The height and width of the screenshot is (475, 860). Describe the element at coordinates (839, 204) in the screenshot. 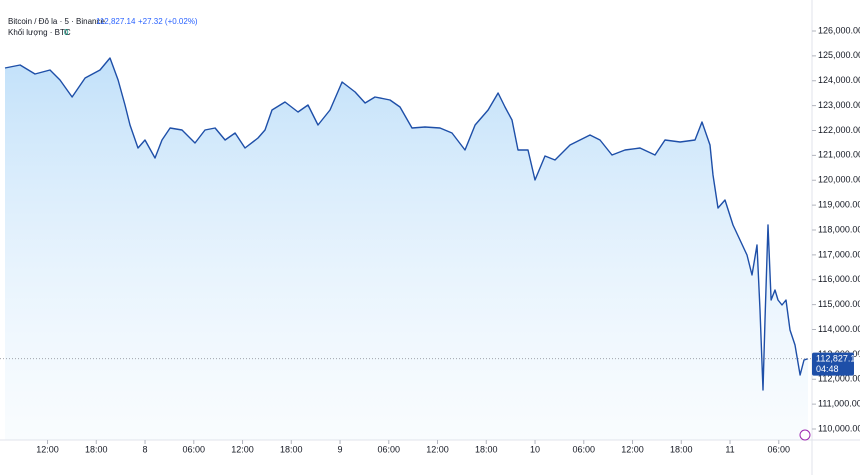

I see `y-tick-label: 119,000.00` at that location.